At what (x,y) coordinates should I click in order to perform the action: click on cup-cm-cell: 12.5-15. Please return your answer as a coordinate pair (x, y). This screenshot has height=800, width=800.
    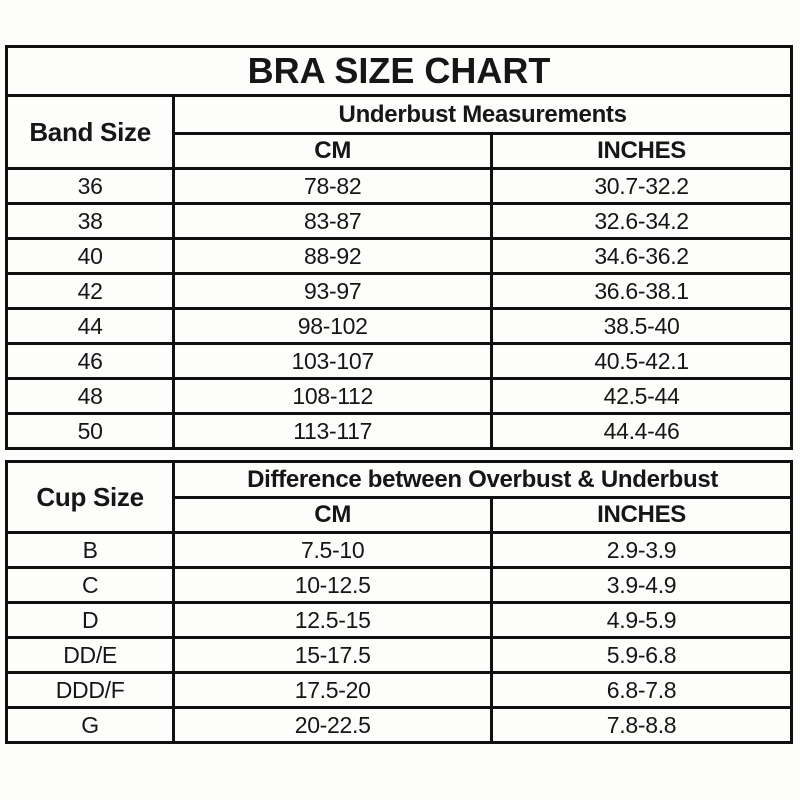
    Looking at the image, I should click on (333, 620).